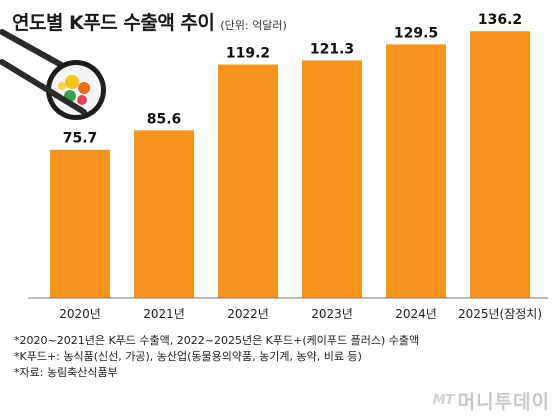 Image resolution: width=560 pixels, height=420 pixels. I want to click on unit-label: (단위: 억달러), so click(253, 25).